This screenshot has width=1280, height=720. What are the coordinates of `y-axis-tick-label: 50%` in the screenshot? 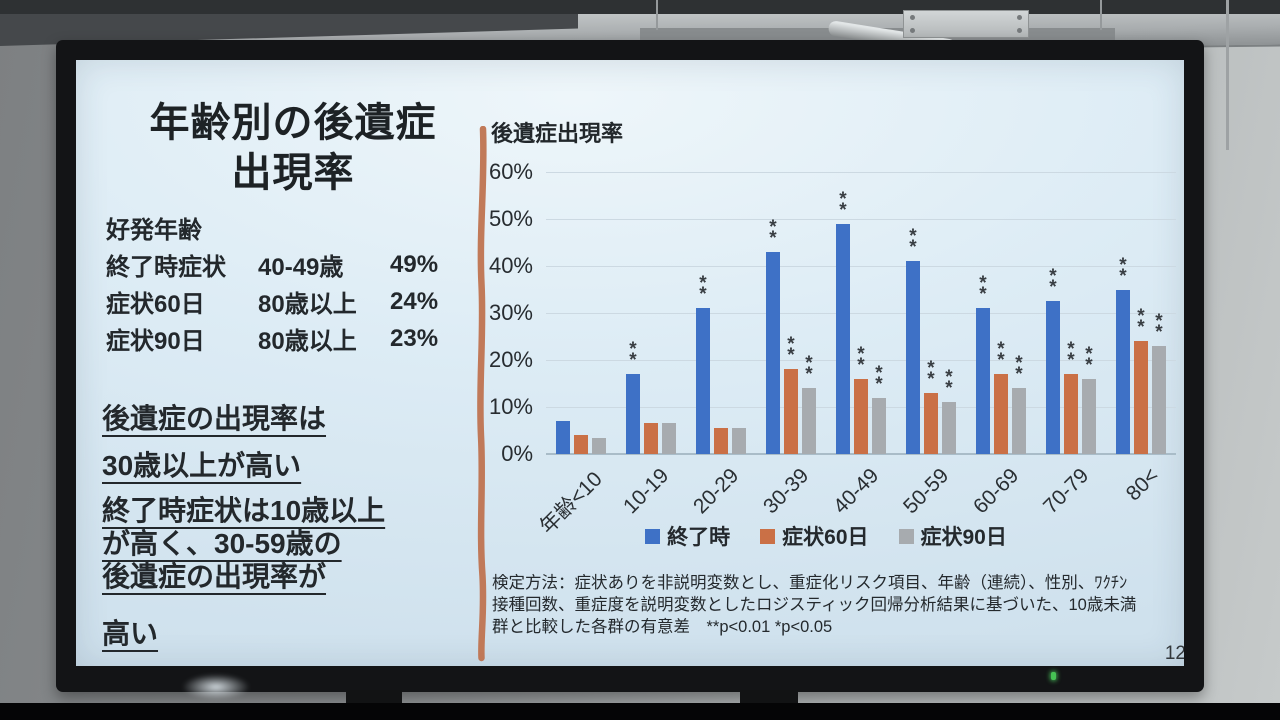 It's located at (510, 218).